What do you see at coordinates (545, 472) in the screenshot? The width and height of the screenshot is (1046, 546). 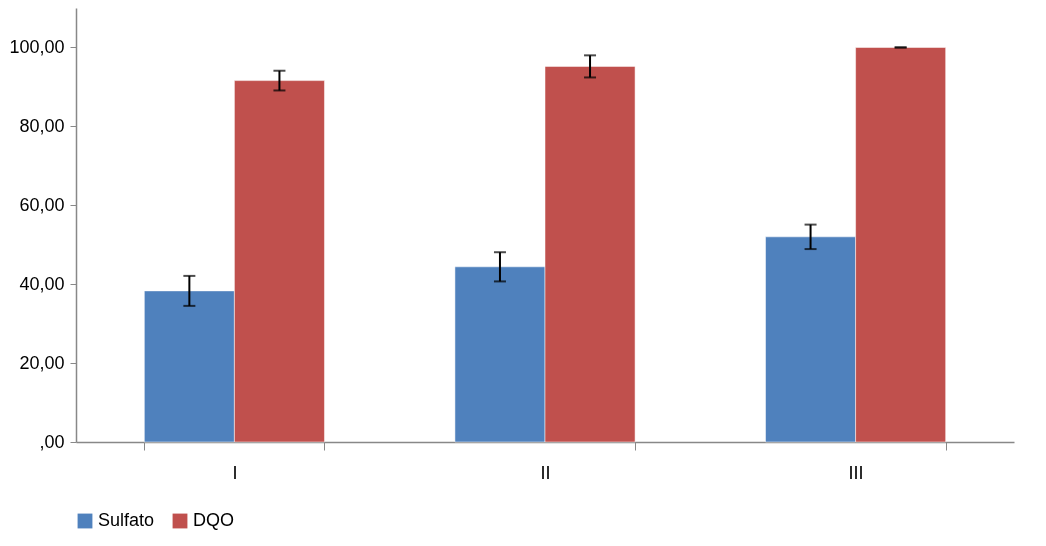 I see `x-tick-label: II` at bounding box center [545, 472].